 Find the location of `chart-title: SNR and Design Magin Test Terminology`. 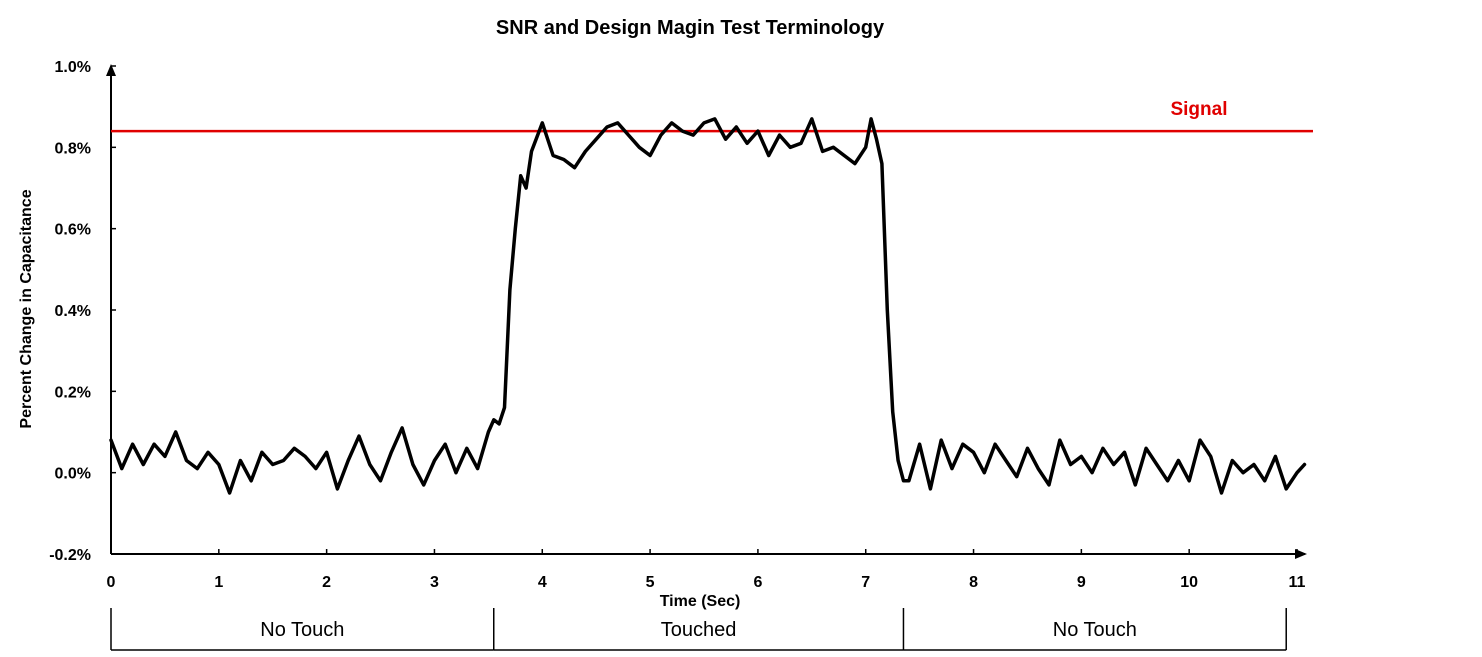

chart-title: SNR and Design Magin Test Terminology is located at coordinates (690, 28).